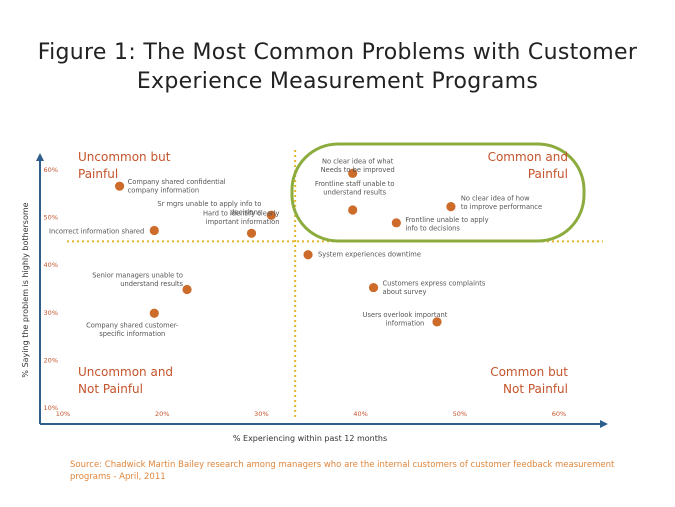  Describe the element at coordinates (495, 199) in the screenshot. I see `data-point-label-line: No clear idea of how` at that location.